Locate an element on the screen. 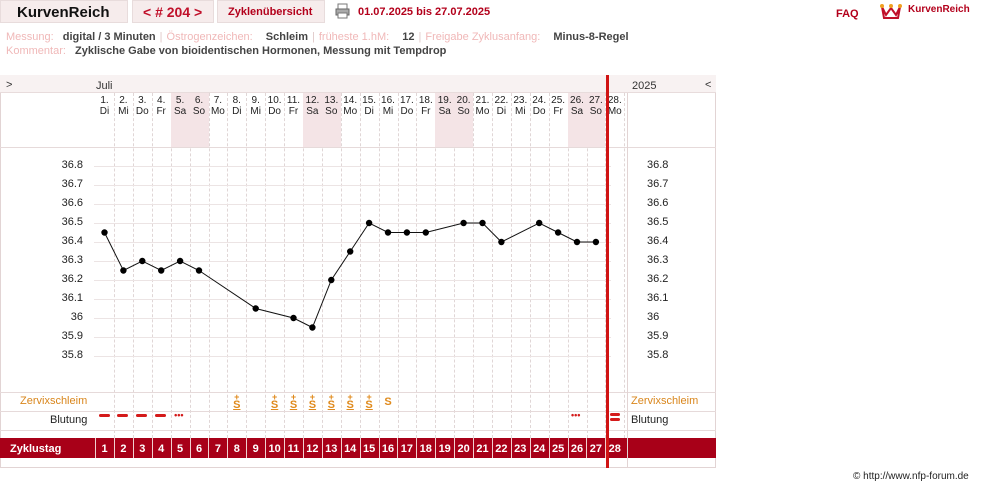  day-header: 21. Mo is located at coordinates (482, 106).